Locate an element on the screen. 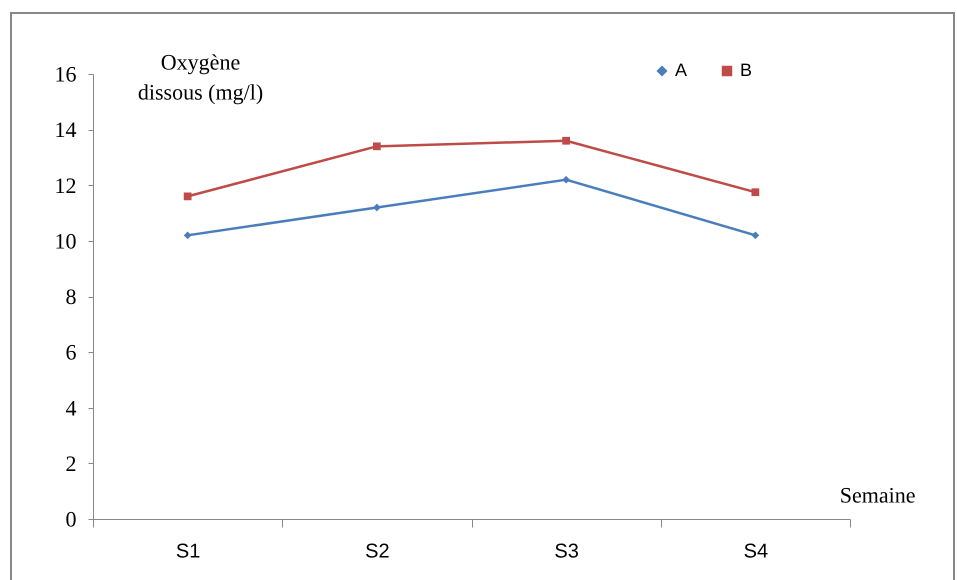  y-tick-label: 12 is located at coordinates (65, 185).